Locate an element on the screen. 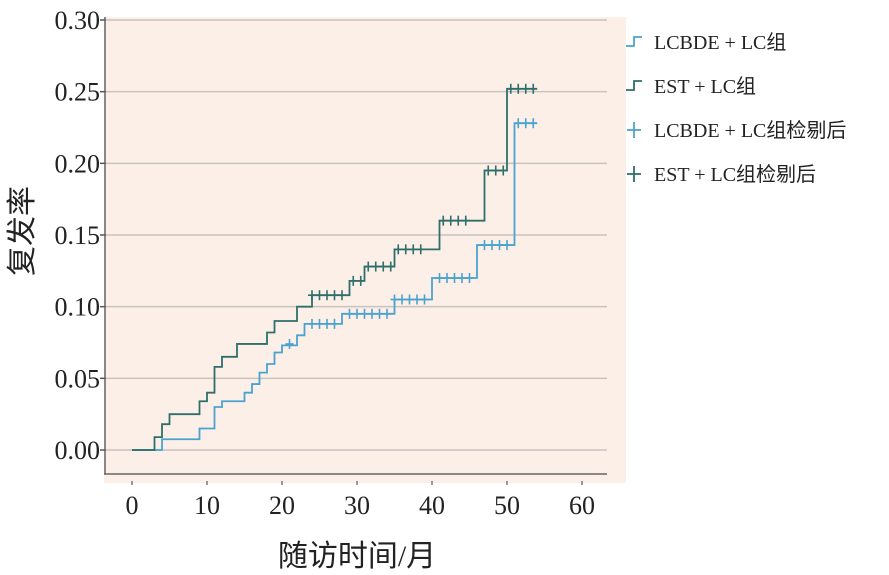 This screenshot has width=889, height=575. legend-item: LCBDE + LC组检剔后 is located at coordinates (736, 130).